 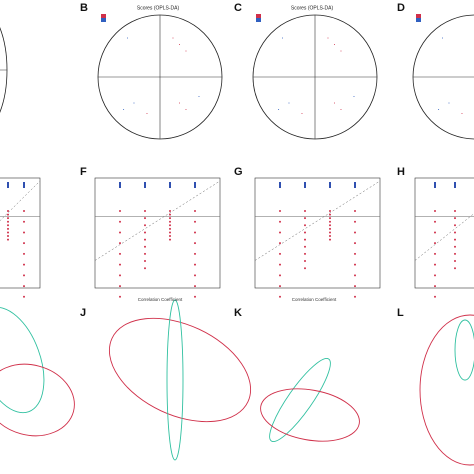 I want to click on x-axis-label: Correlation Coefficient, so click(x=314, y=299).